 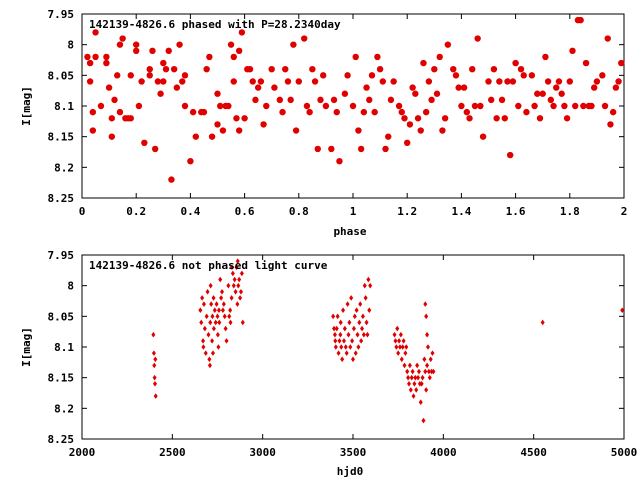 I want to click on unphased-chart-title: 142139-4826.6 not phased light curve, so click(x=208, y=265).